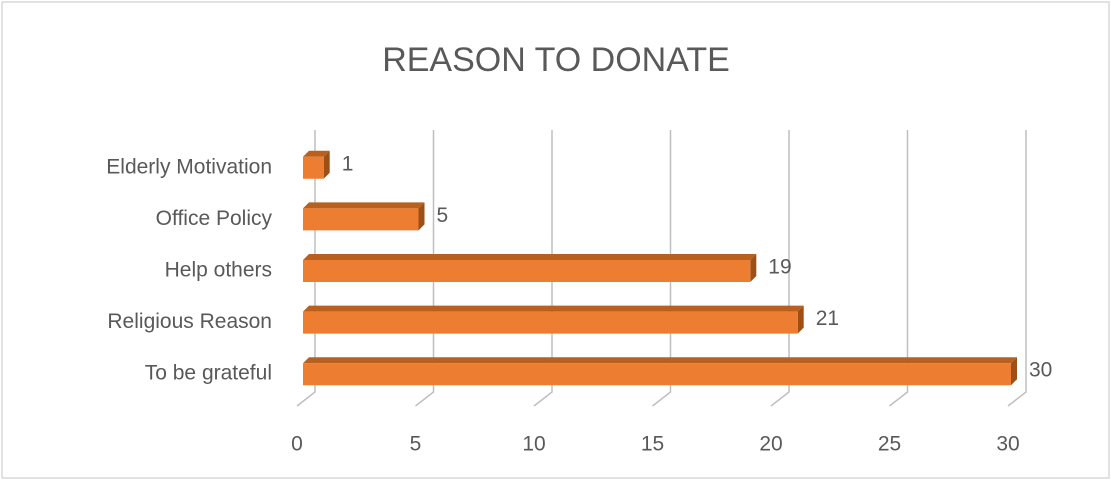  Describe the element at coordinates (770, 444) in the screenshot. I see `x-tick-label: 20` at that location.